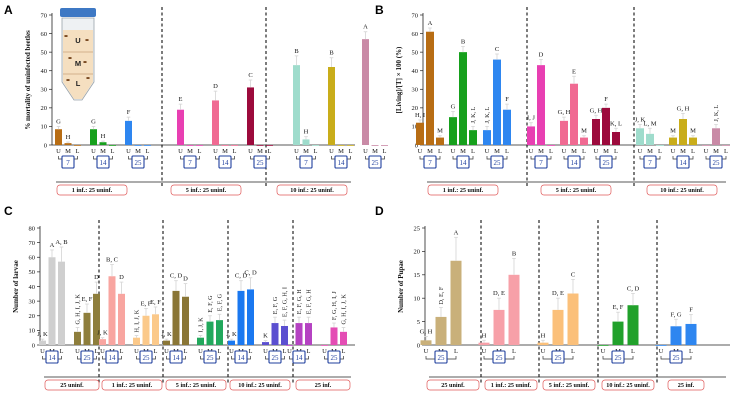 The height and width of the screenshot is (403, 740). What do you see at coordinates (473, 114) in the screenshot?
I see `significance-label: J, K, L` at bounding box center [473, 114].